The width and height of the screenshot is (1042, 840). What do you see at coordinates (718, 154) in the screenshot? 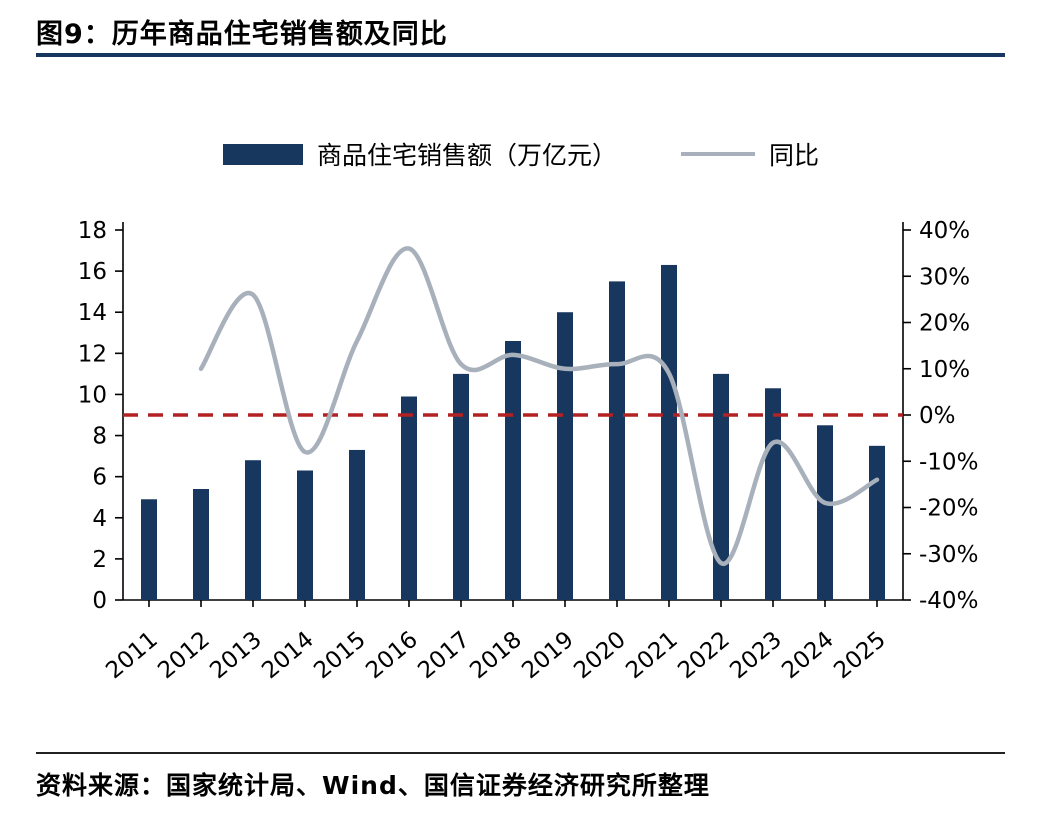
I see `line-series-swatch-icon` at bounding box center [718, 154].